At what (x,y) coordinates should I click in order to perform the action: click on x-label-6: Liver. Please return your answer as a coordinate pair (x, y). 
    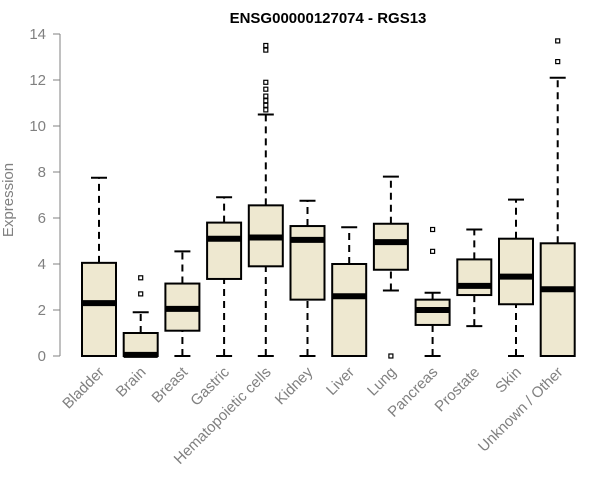
    Looking at the image, I should click on (340, 381).